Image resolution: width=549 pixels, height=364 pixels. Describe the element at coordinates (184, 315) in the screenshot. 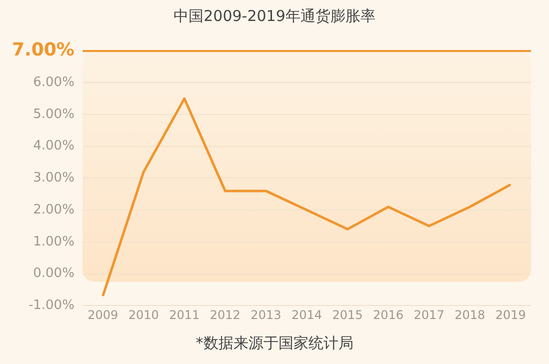

I see `x-tick-label: 2011` at that location.